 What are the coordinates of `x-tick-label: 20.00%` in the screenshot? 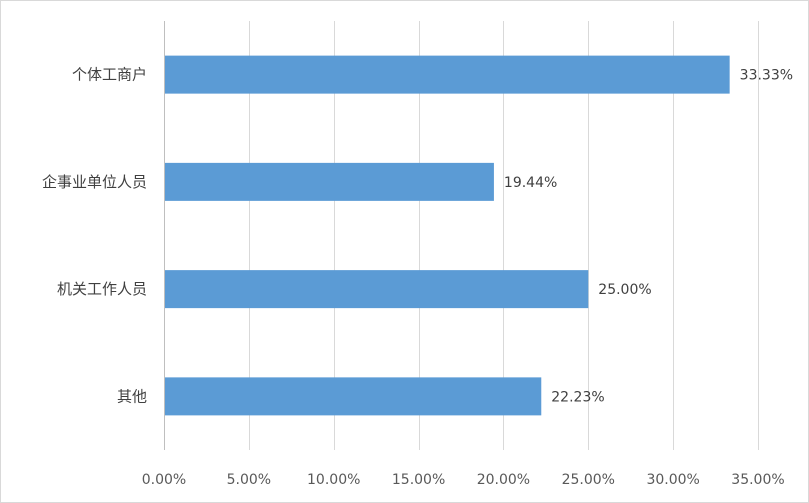 It's located at (503, 480).